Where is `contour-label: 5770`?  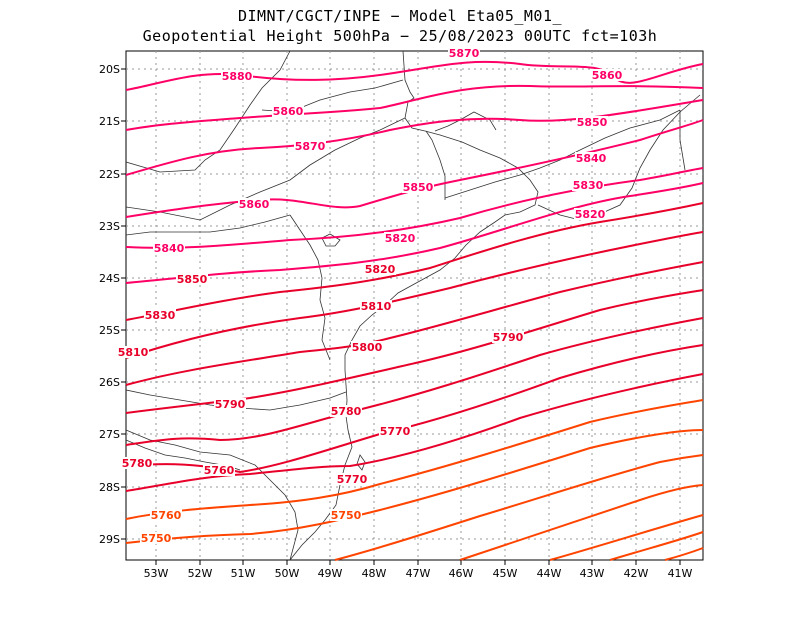 contour-label: 5770 is located at coordinates (395, 431).